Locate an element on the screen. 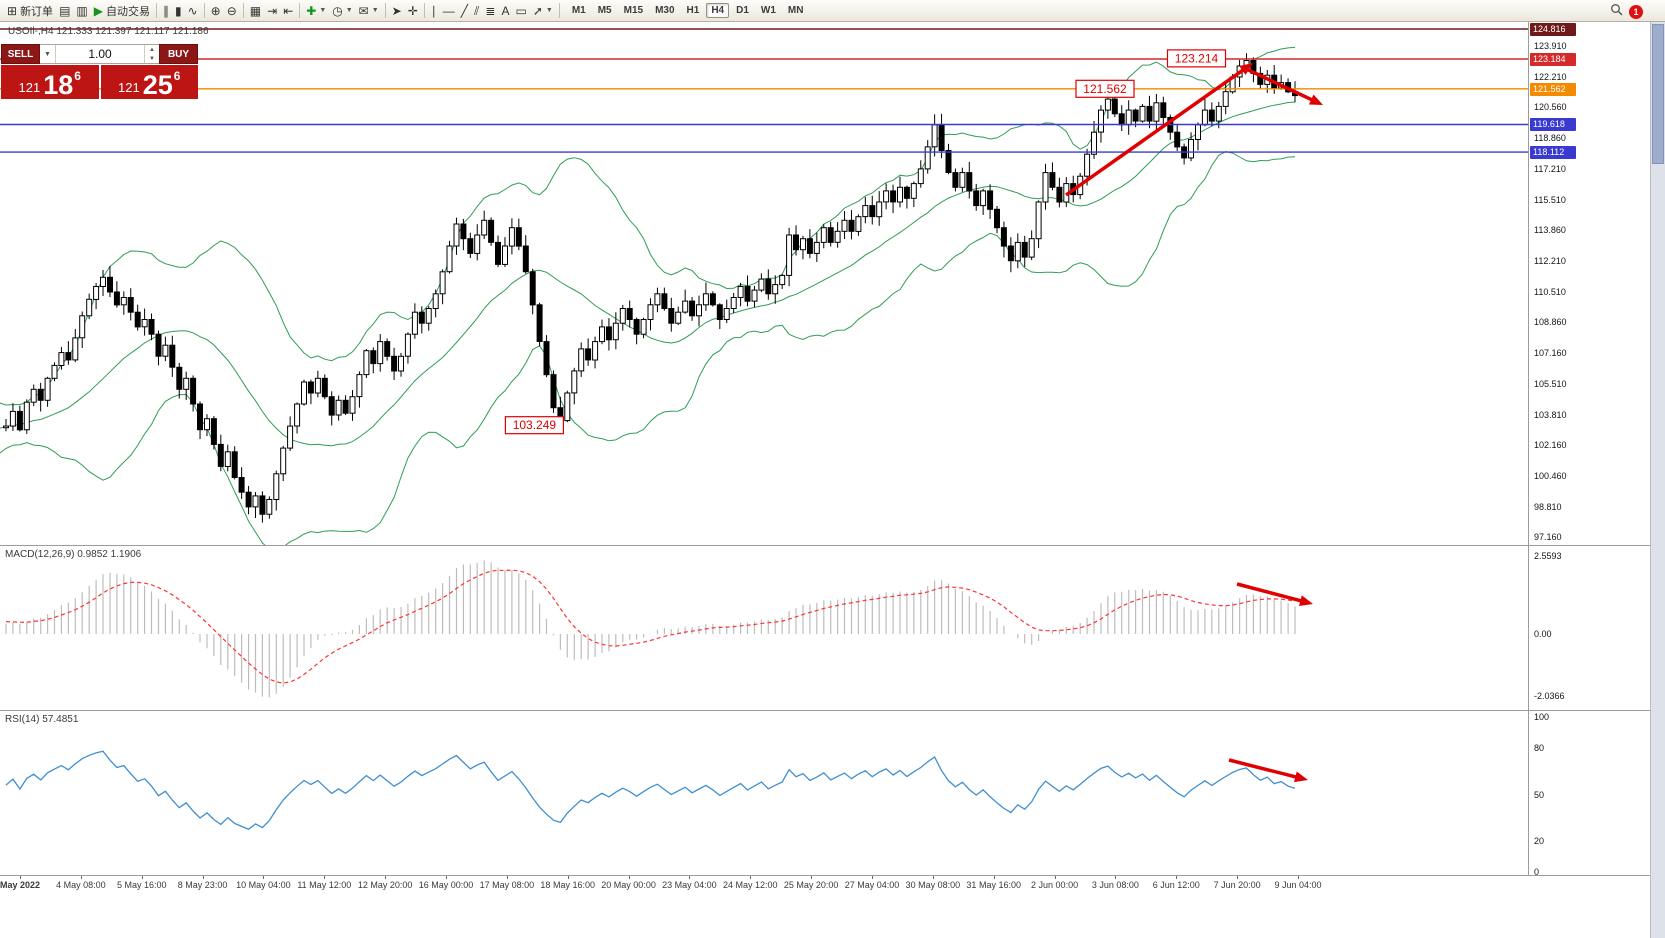 This screenshot has width=1665, height=938. price-level-label: 119.618 is located at coordinates (1553, 125).